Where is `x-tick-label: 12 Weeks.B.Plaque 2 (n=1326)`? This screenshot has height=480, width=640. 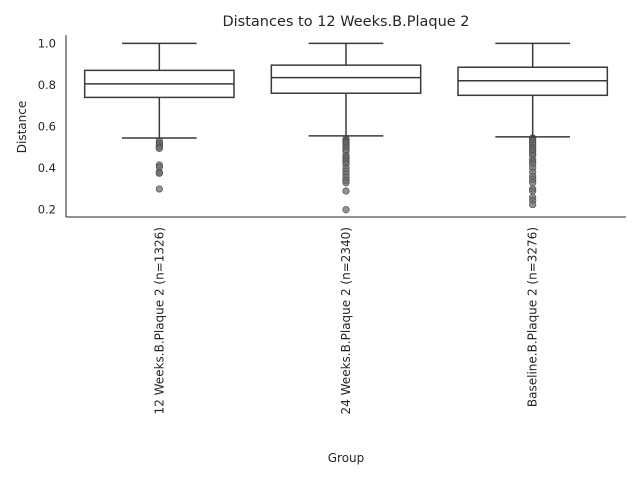
x-tick-label: 12 Weeks.B.Plaque 2 (n=1326) is located at coordinates (159, 320).